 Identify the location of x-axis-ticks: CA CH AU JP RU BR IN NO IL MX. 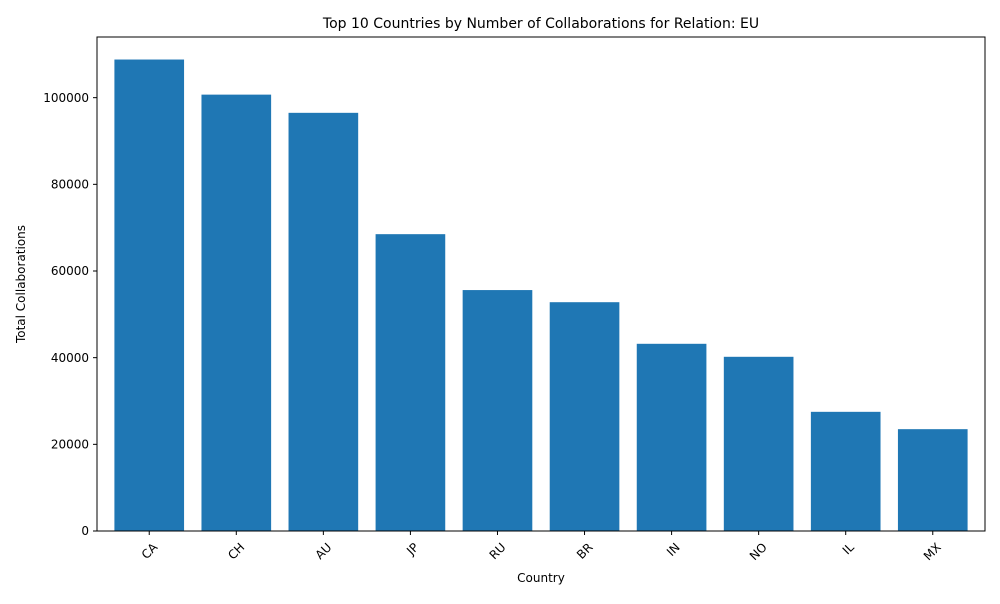
(541, 547).